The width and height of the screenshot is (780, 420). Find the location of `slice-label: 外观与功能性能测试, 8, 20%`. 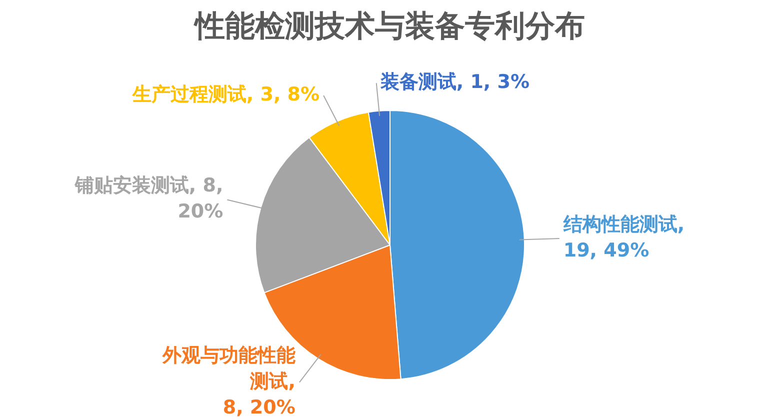

slice-label: 外观与功能性能测试, 8, 20% is located at coordinates (228, 381).